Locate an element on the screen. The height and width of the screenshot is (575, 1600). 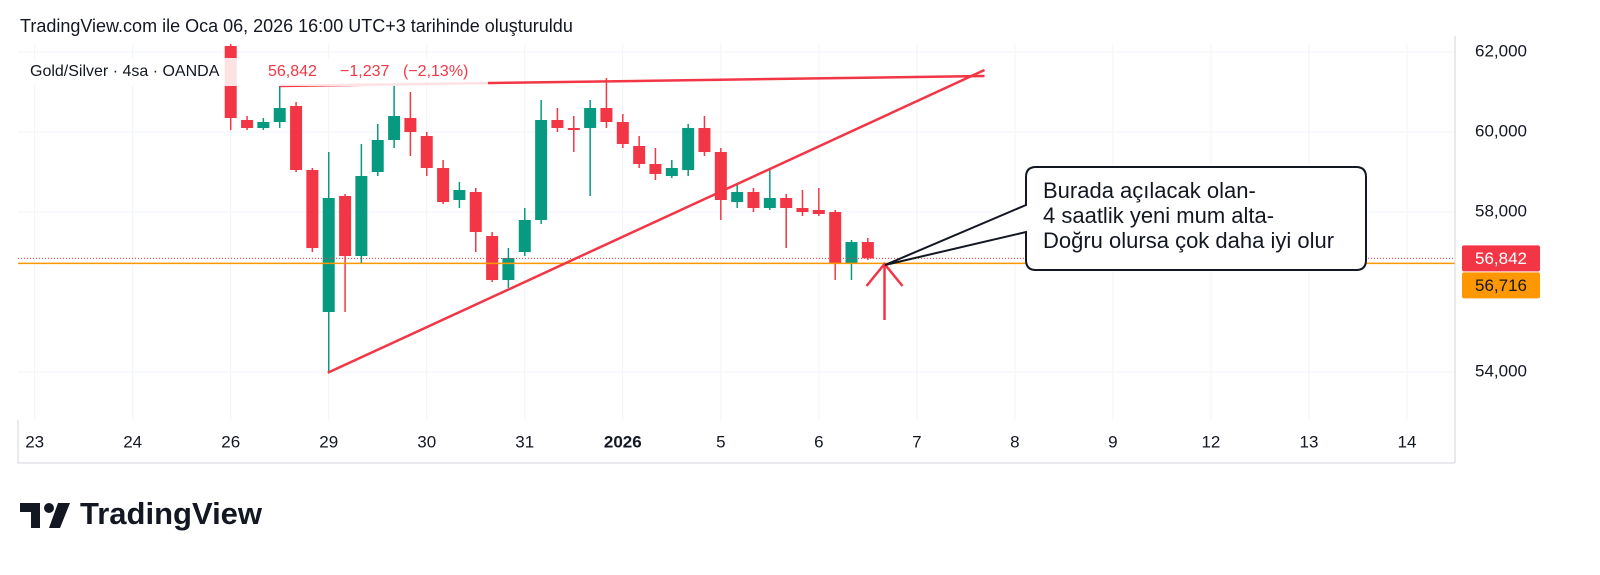
brand-logo: TradingView is located at coordinates (141, 513).